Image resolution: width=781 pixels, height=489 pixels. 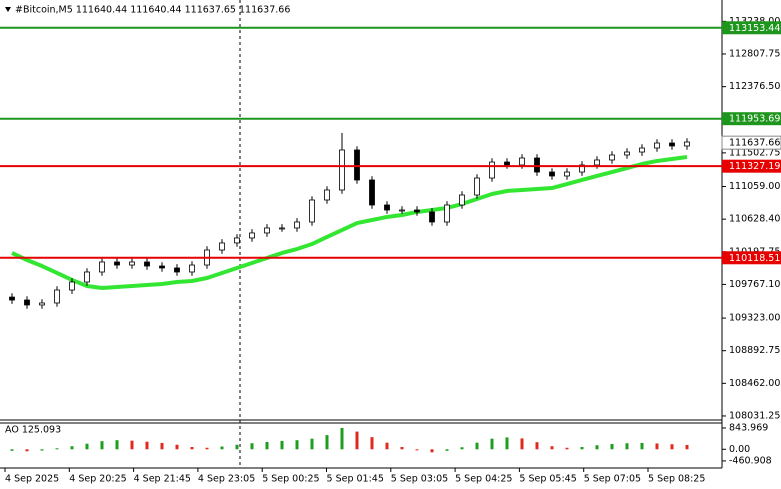 I want to click on level-label: 111327.19, so click(x=754, y=166).